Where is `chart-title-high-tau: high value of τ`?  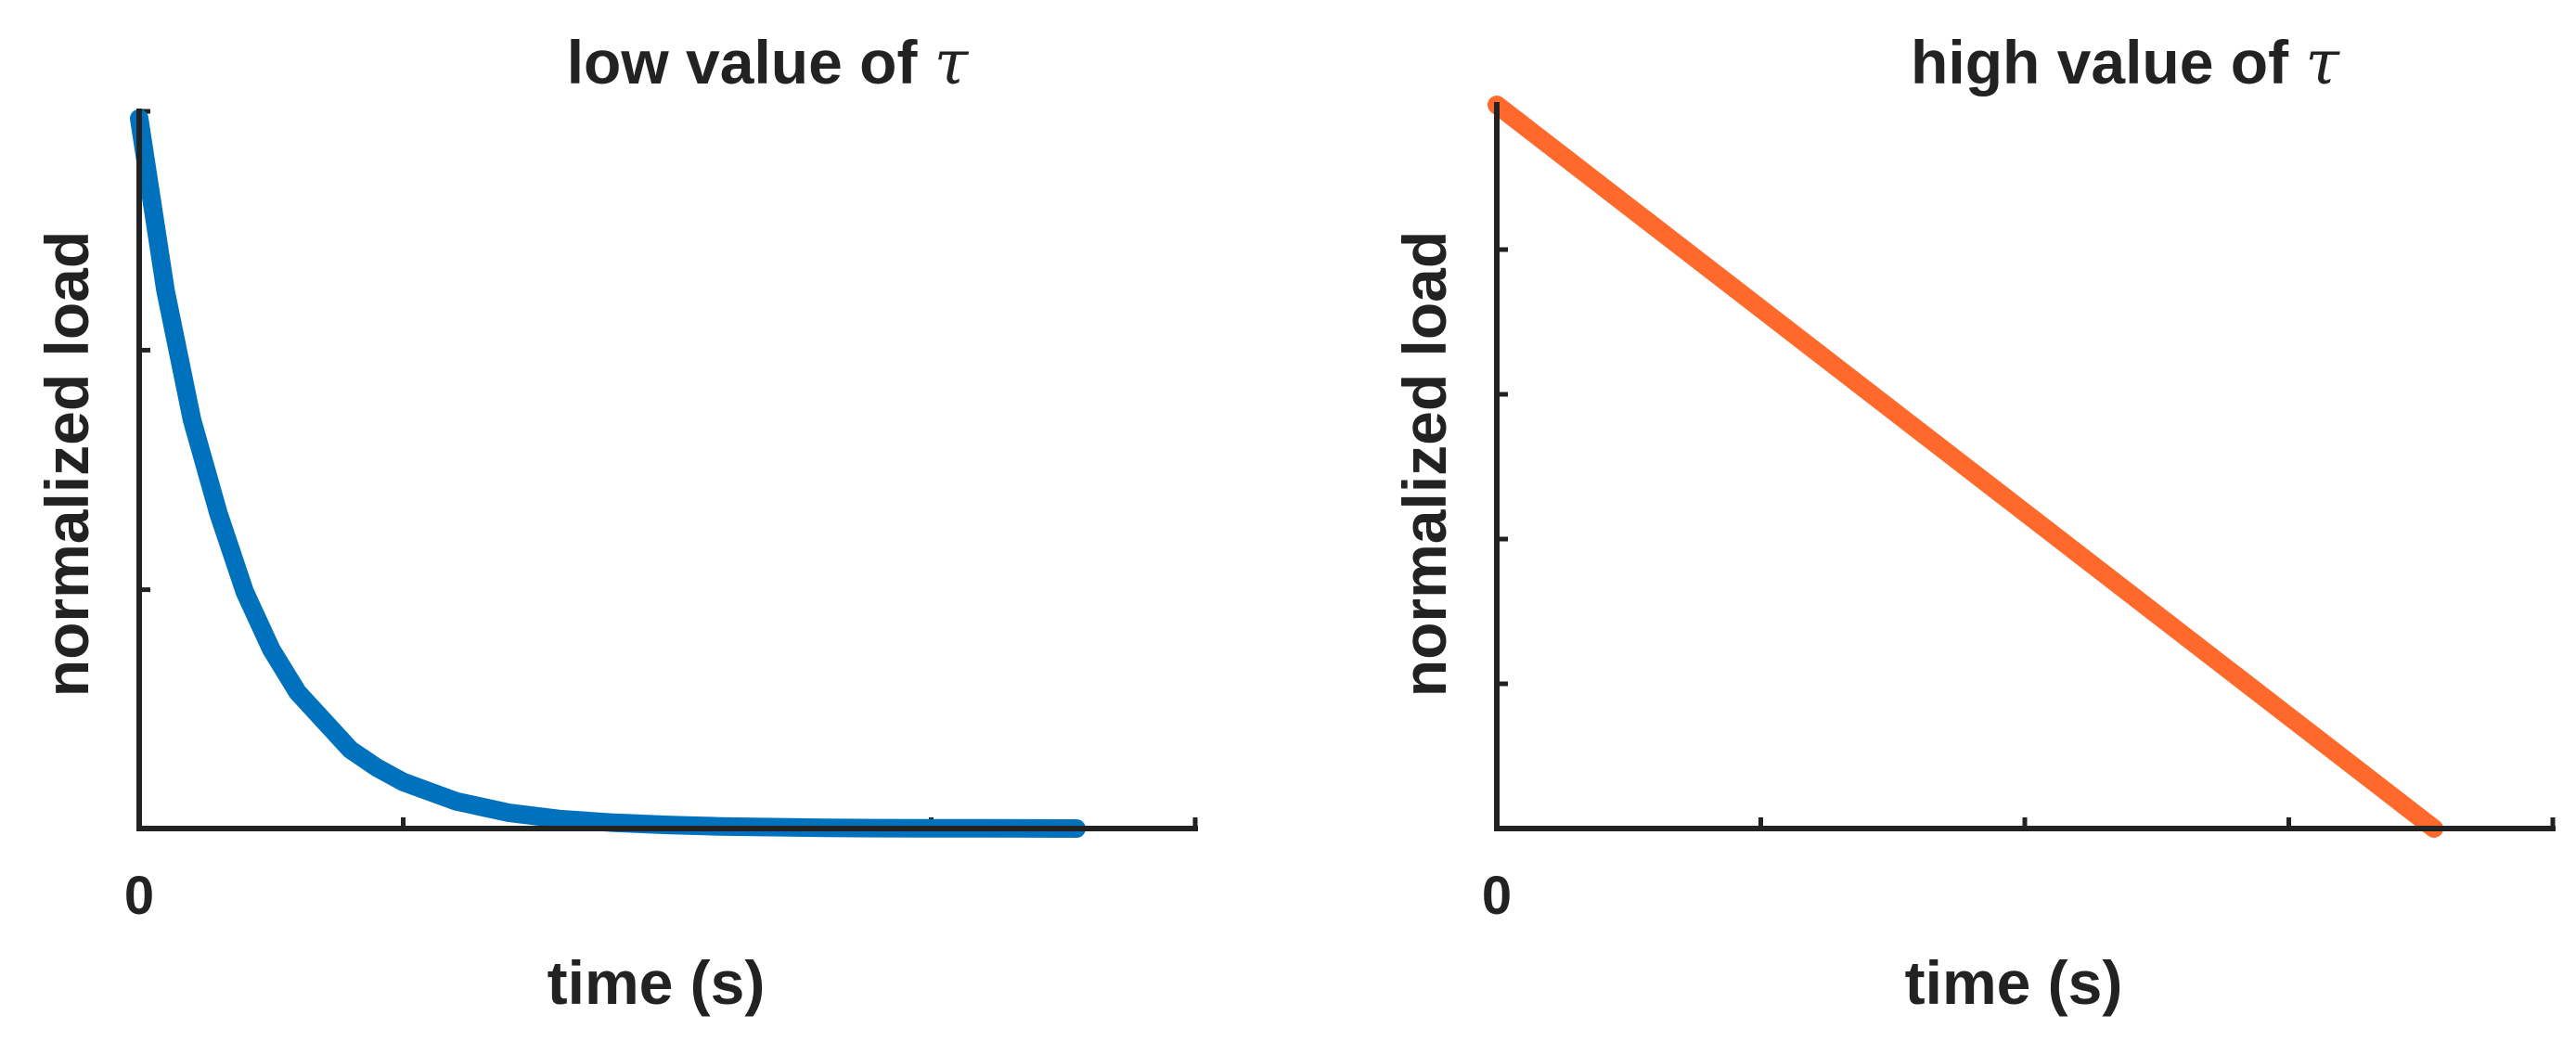 chart-title-high-tau: high value of τ is located at coordinates (2125, 63).